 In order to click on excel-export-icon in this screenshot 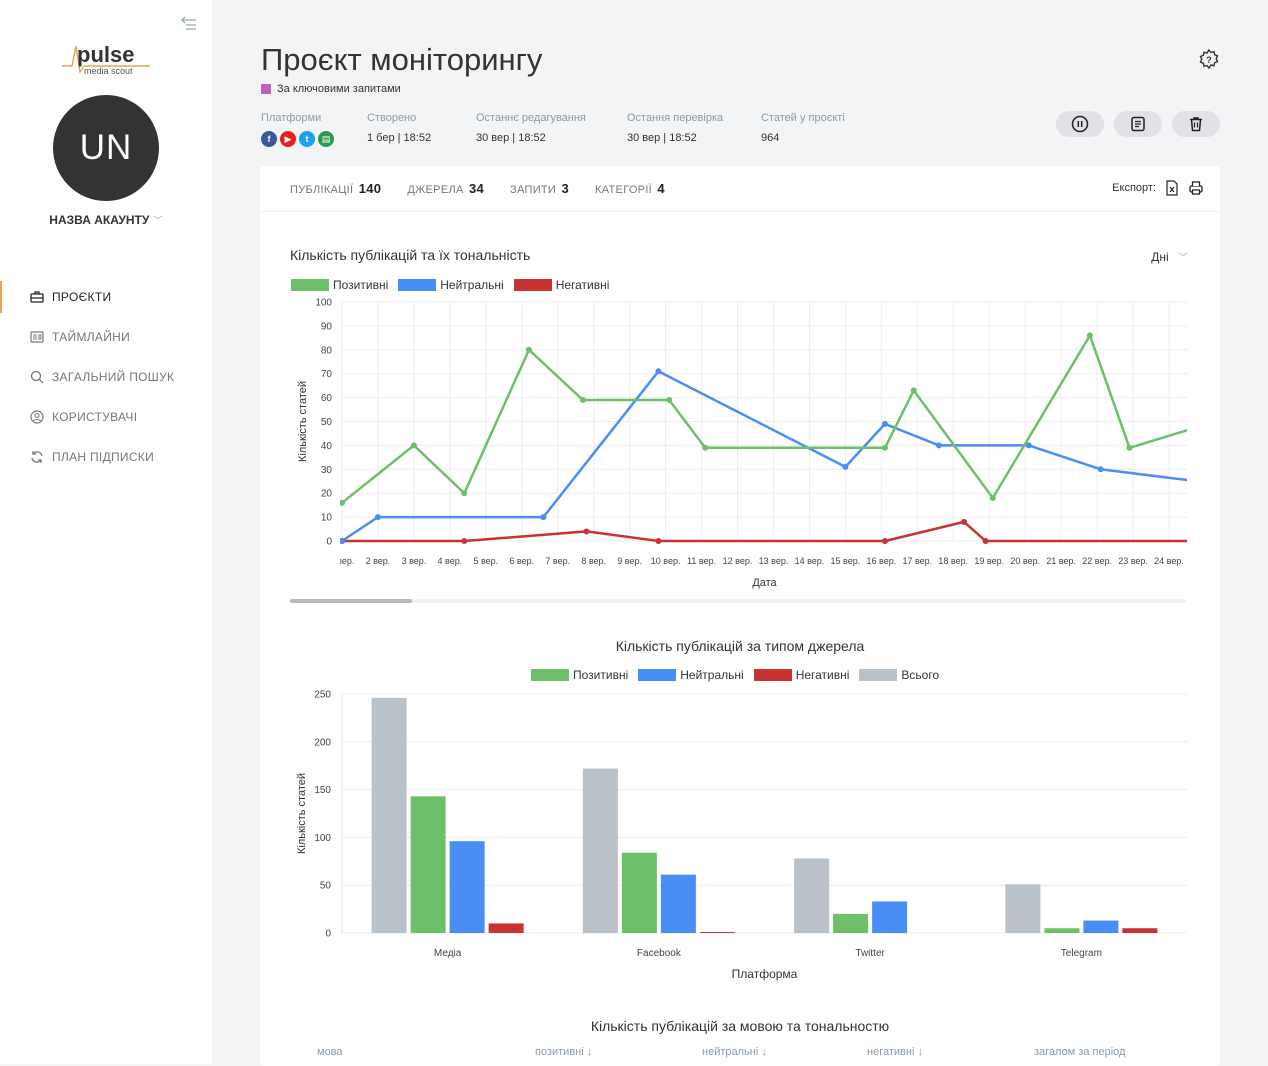, I will do `click(1172, 188)`.